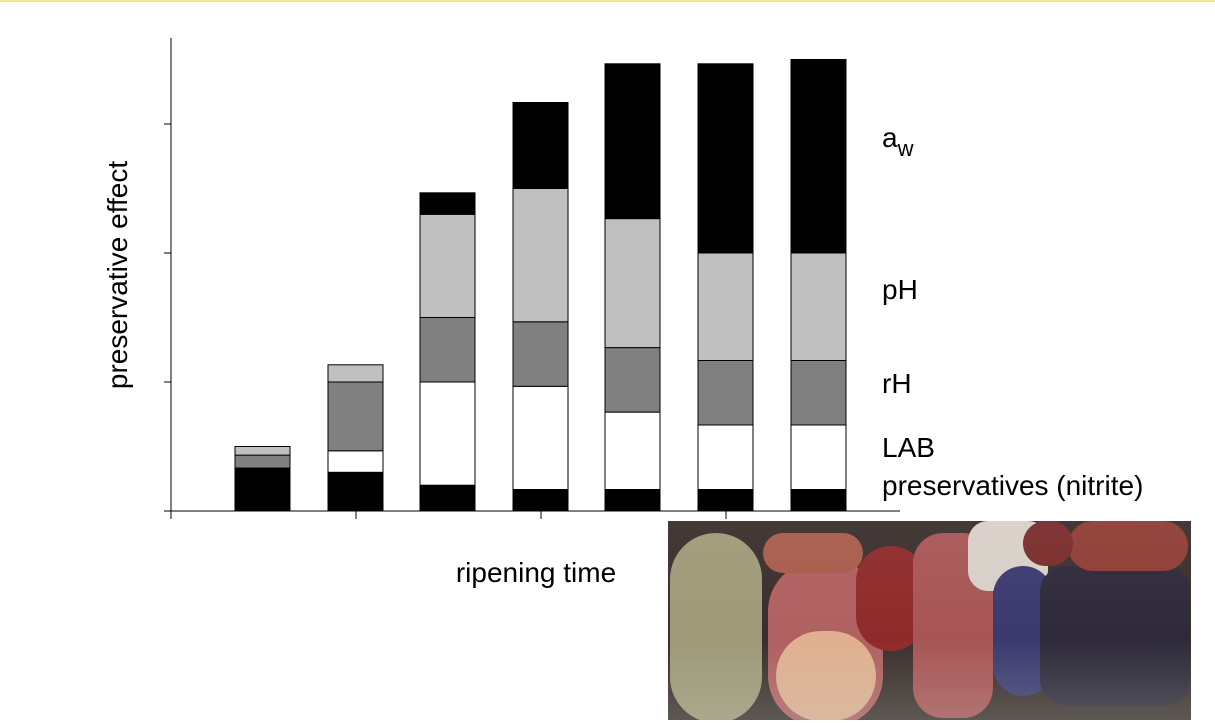  Describe the element at coordinates (117, 275) in the screenshot. I see `y-axis-label: preservative effect` at that location.